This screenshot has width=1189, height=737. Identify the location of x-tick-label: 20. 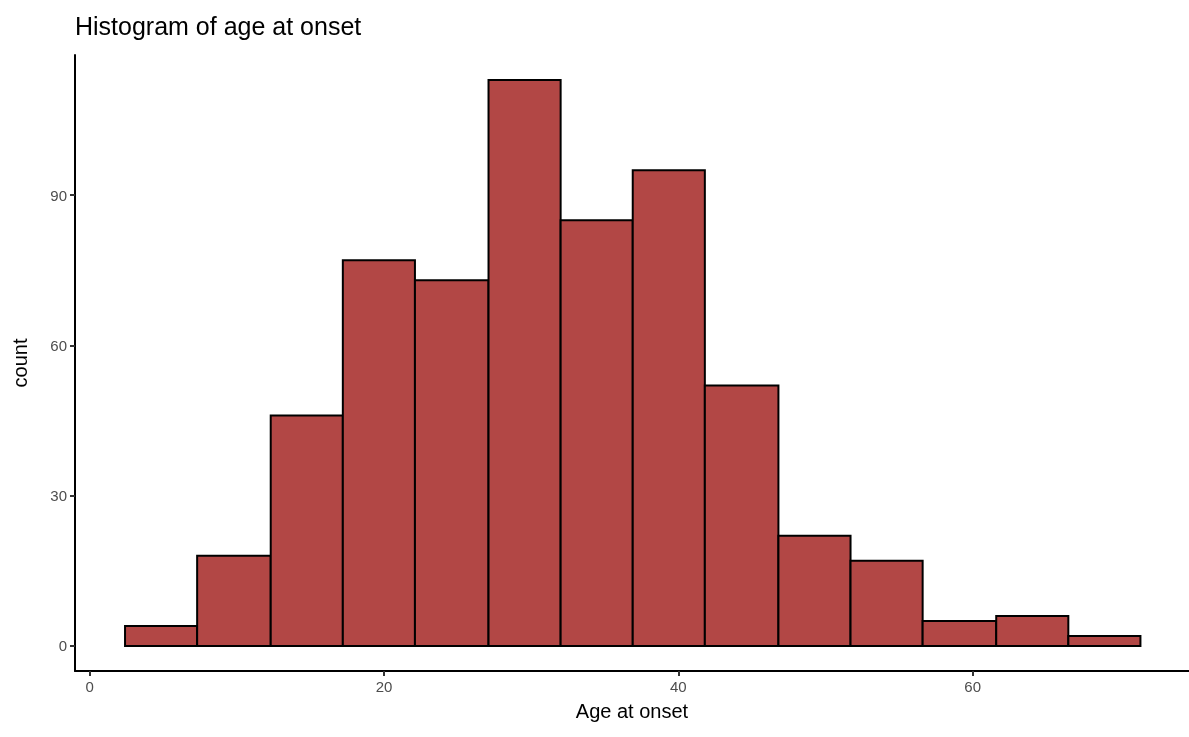
(384, 686).